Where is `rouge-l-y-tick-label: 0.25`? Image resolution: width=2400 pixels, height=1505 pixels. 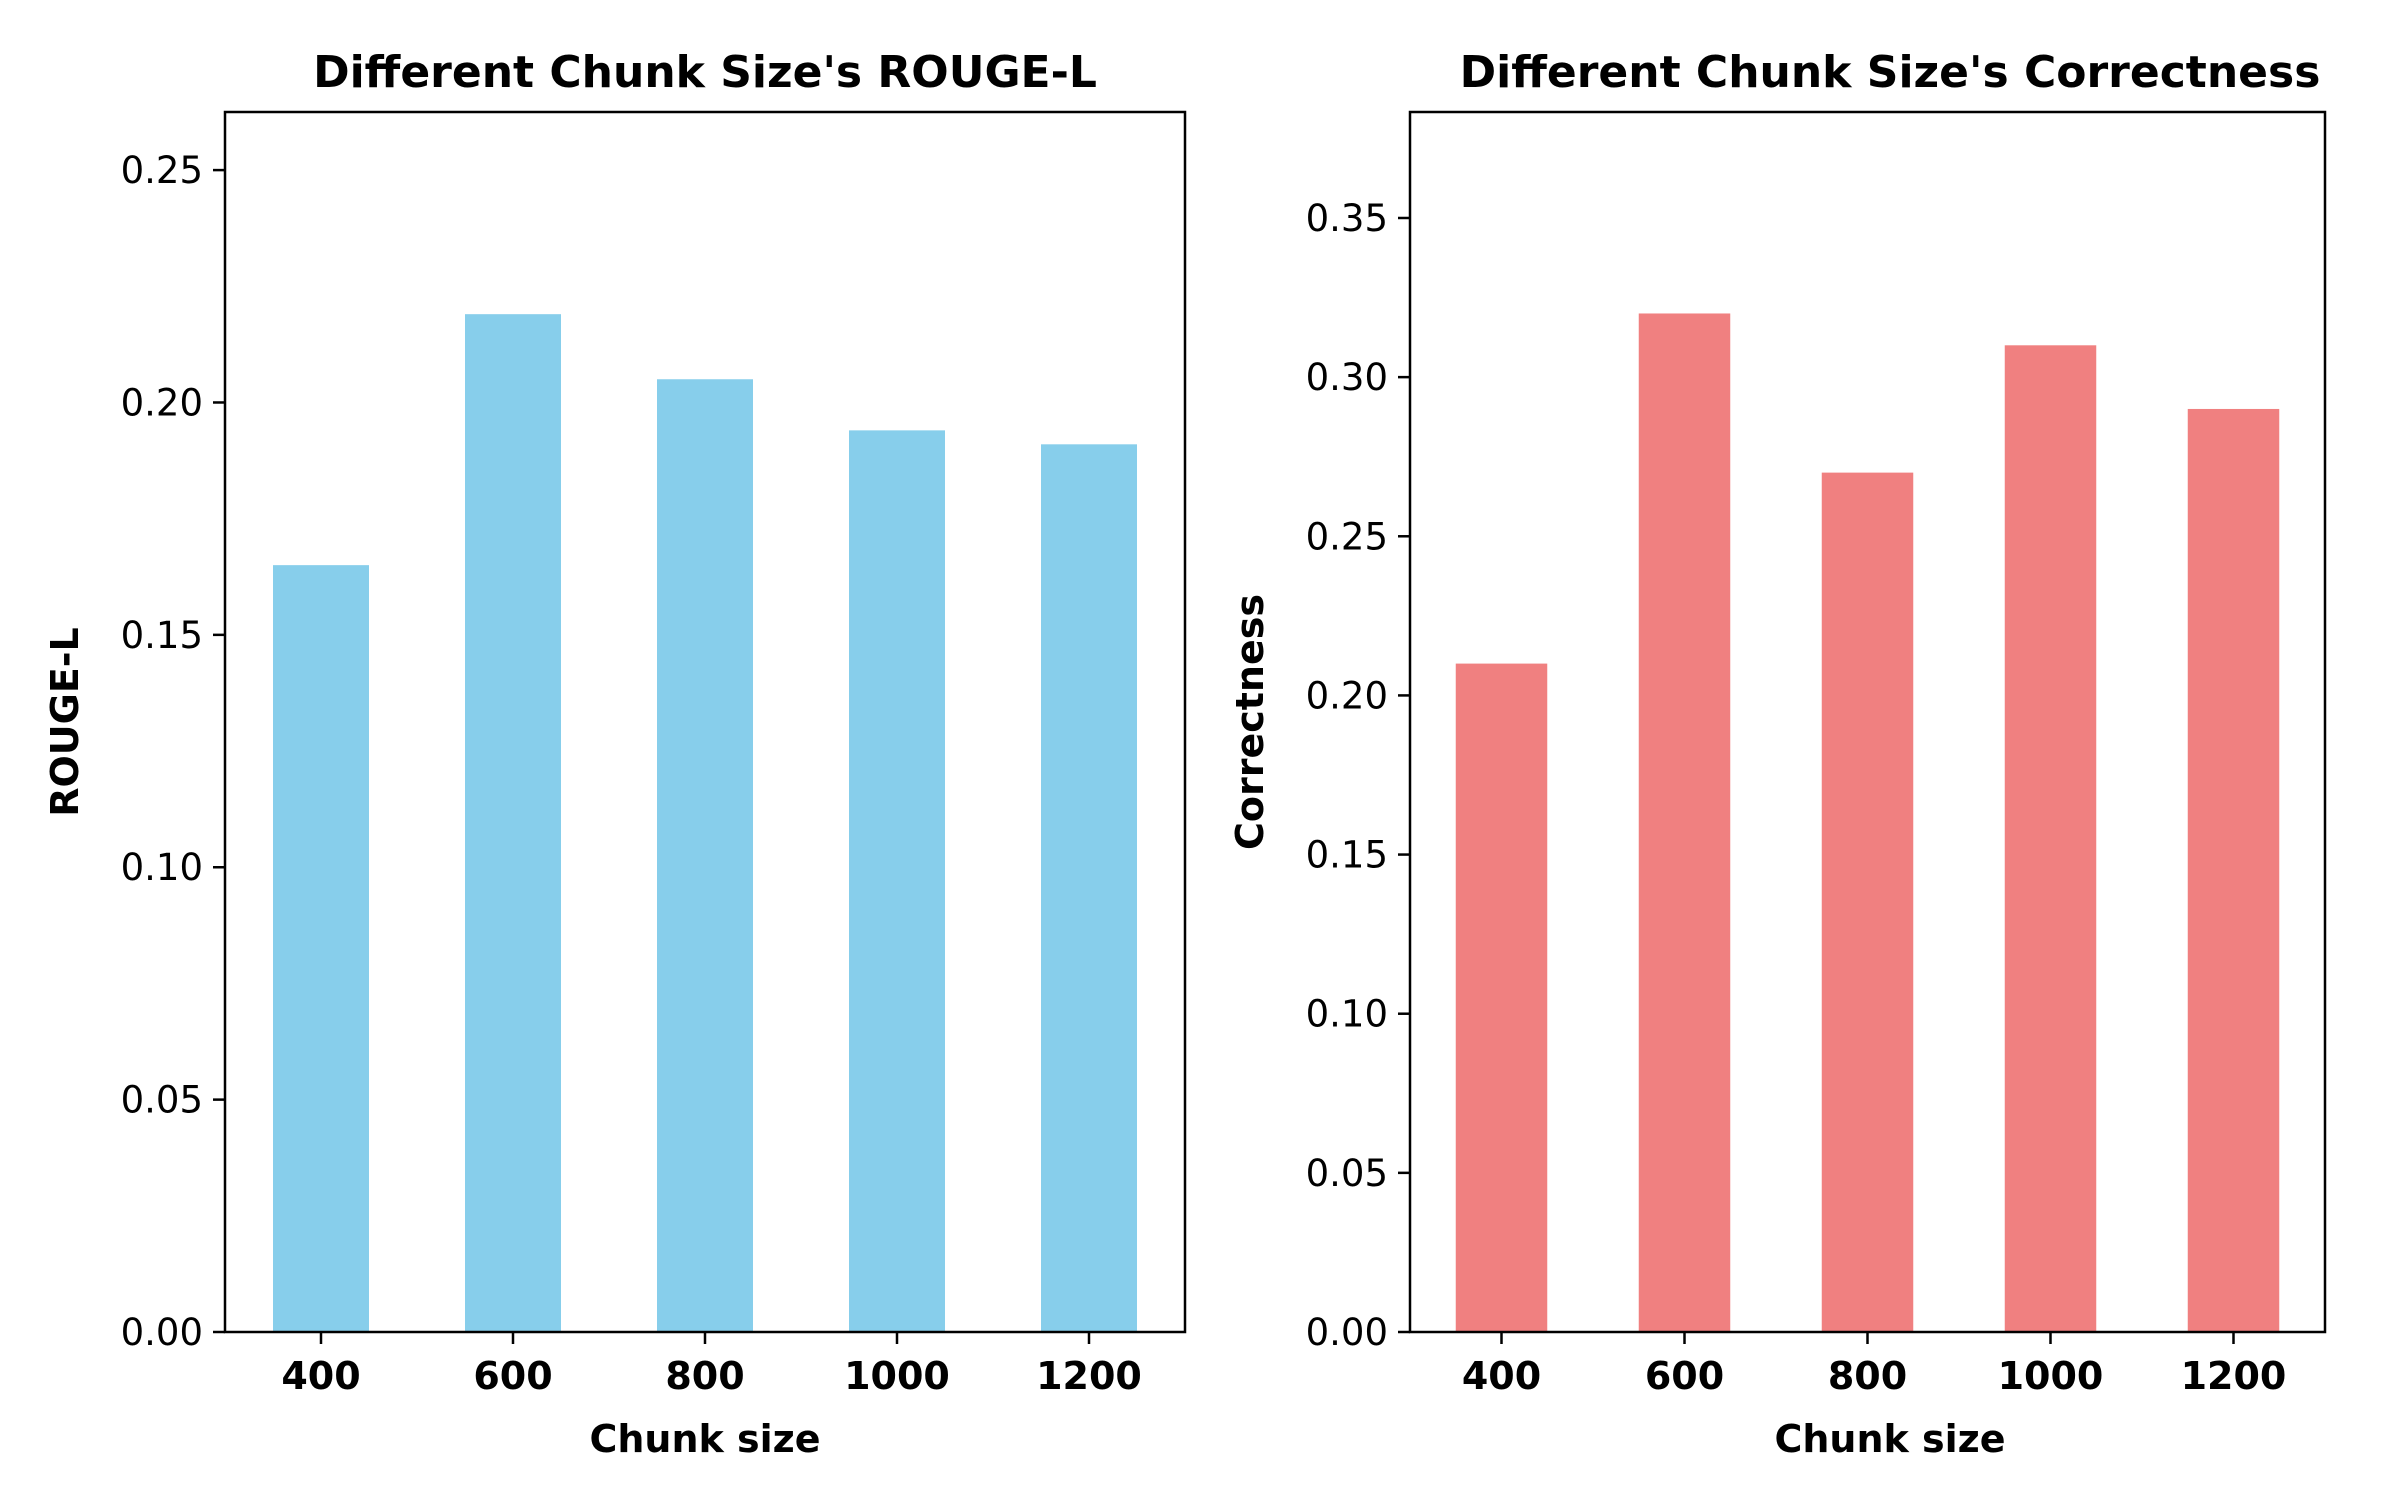 rouge-l-y-tick-label: 0.25 is located at coordinates (162, 170).